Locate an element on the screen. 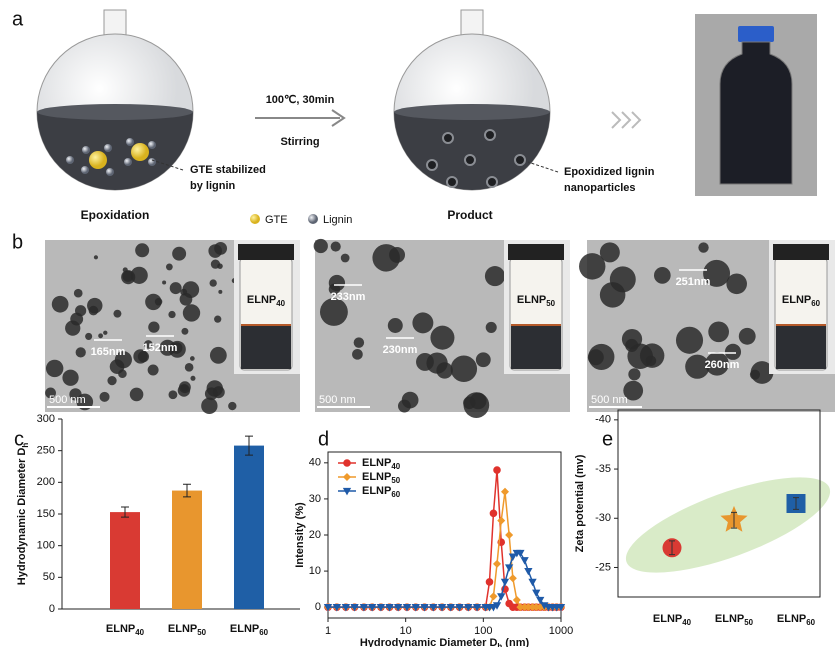 The width and height of the screenshot is (839, 647). y-axis-label: Hydrodynamic Diameter Dh is located at coordinates (23, 514).